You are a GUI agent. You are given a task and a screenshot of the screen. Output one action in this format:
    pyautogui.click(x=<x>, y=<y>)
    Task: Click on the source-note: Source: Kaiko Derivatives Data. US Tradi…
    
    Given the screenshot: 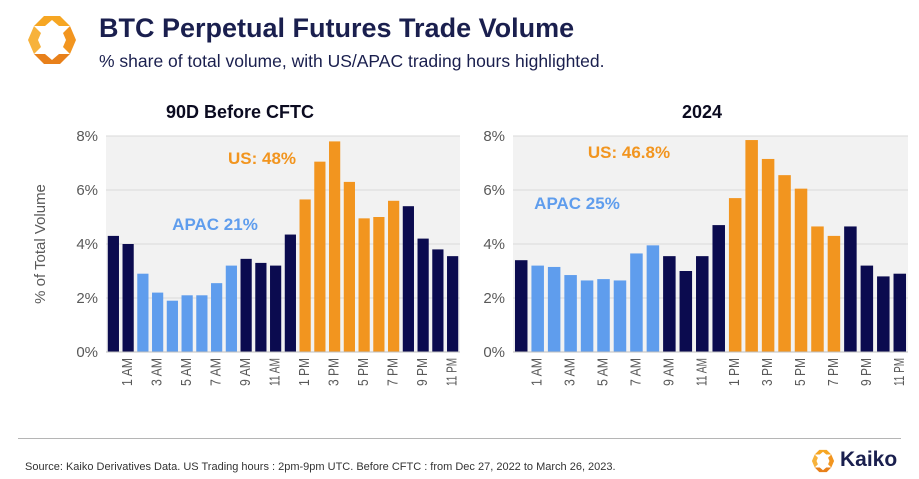 What is the action you would take?
    pyautogui.click(x=320, y=467)
    